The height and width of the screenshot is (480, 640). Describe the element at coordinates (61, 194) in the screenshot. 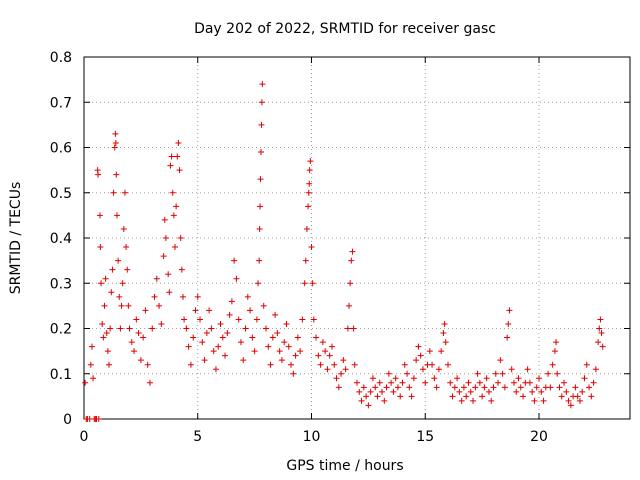

I see `y-tick-label: 0.5` at that location.